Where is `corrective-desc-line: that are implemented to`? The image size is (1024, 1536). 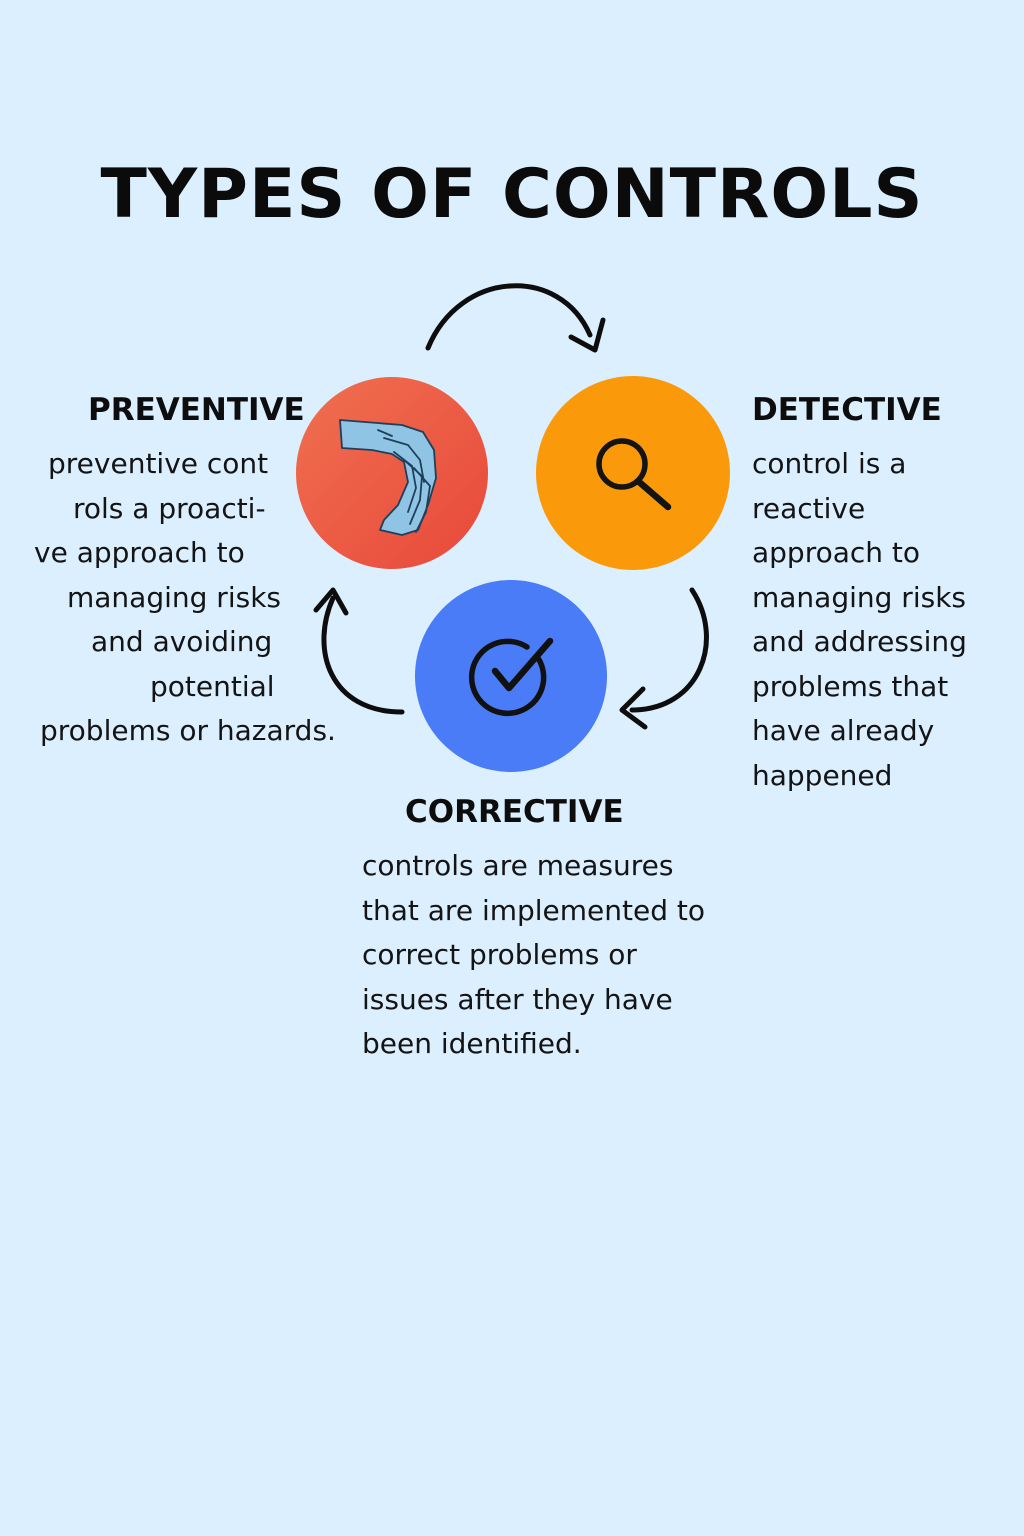 corrective-desc-line: that are implemented to is located at coordinates (534, 910).